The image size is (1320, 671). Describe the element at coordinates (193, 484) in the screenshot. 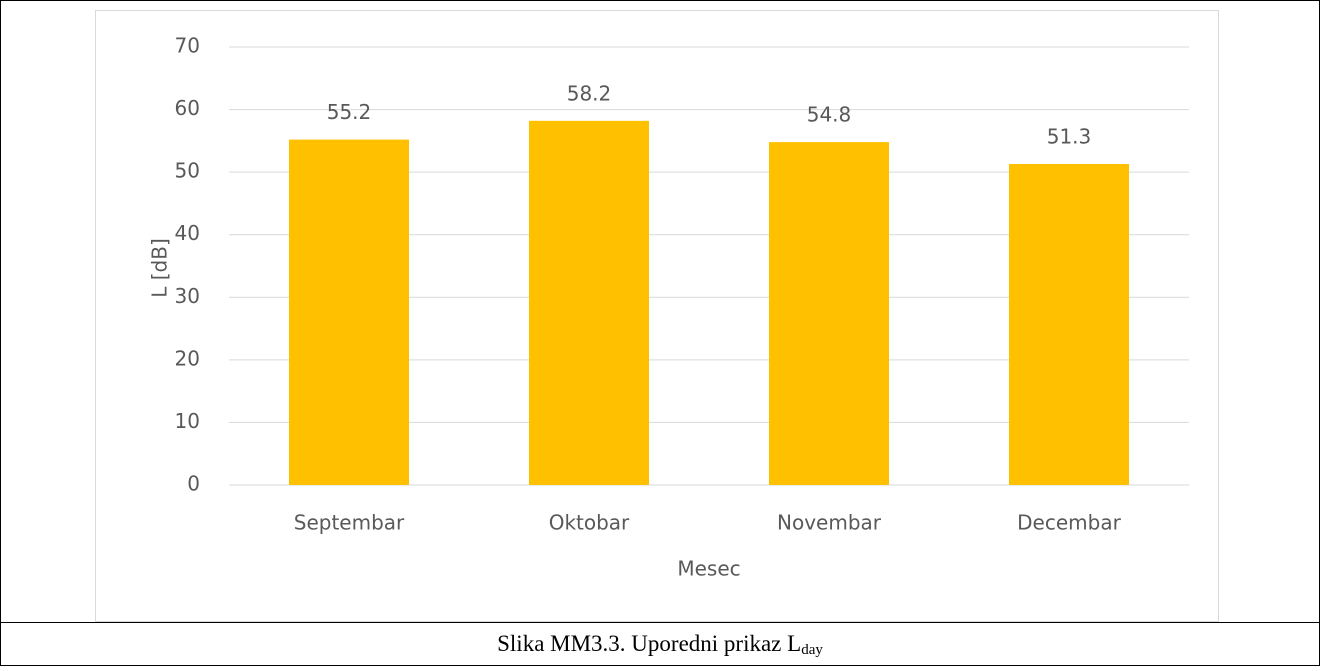

I see `y-tick-label: 0` at that location.